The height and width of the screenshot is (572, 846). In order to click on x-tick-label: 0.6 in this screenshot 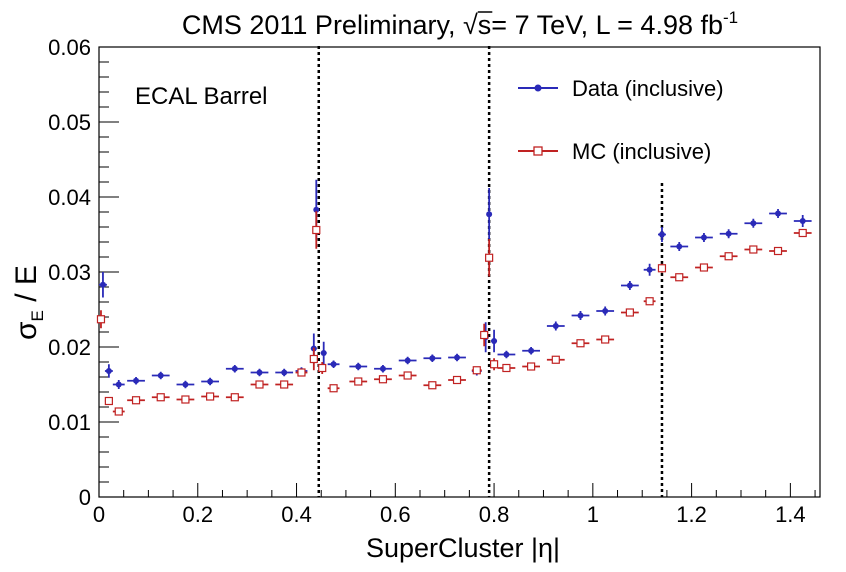, I will do `click(395, 514)`.